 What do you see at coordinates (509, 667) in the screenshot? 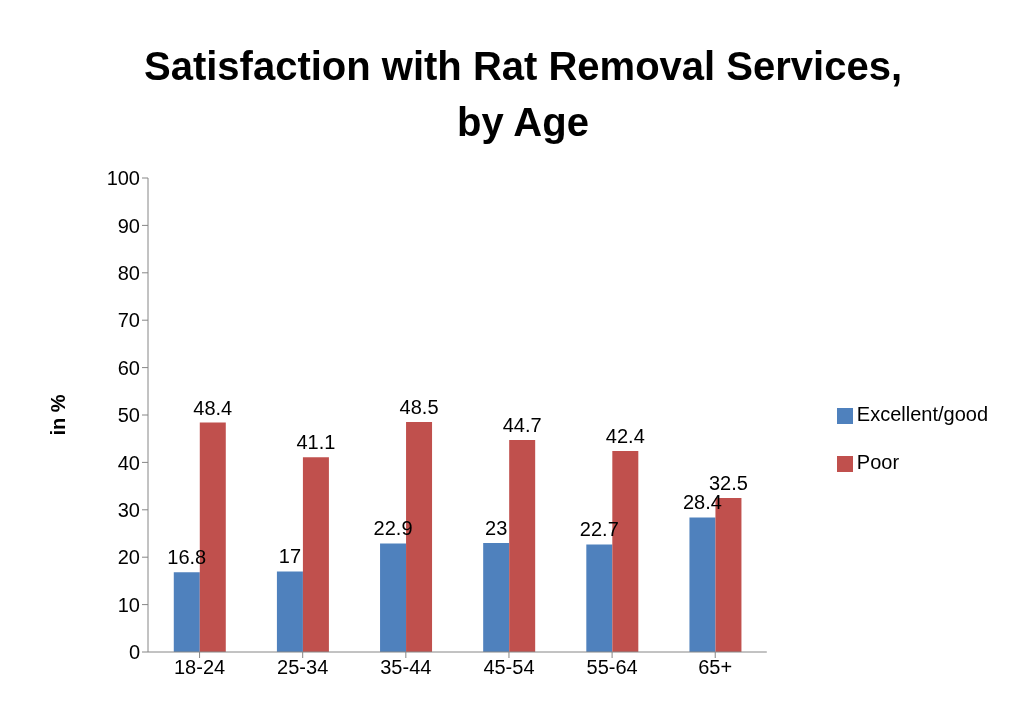
I see `x-tick-label: 45-54` at bounding box center [509, 667].